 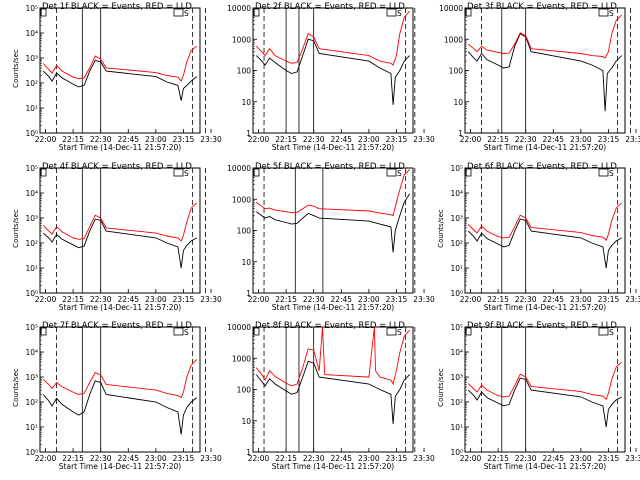 I want to click on y-tick-label: 10², so click(x=456, y=402).